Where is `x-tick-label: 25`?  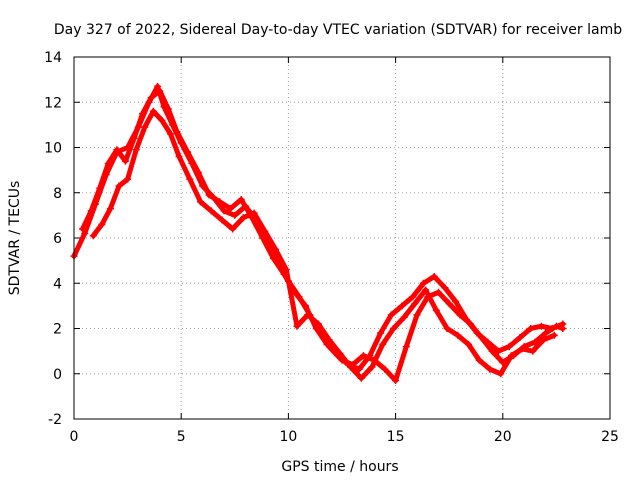 x-tick-label: 25 is located at coordinates (610, 437).